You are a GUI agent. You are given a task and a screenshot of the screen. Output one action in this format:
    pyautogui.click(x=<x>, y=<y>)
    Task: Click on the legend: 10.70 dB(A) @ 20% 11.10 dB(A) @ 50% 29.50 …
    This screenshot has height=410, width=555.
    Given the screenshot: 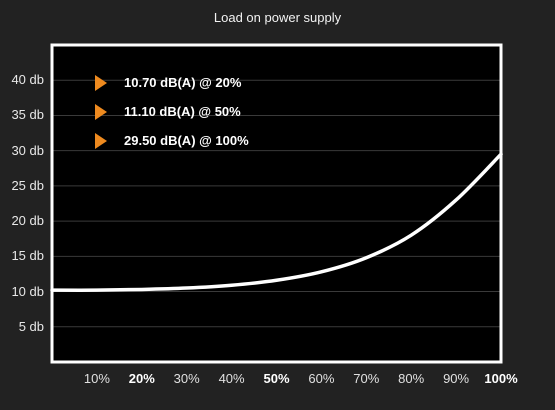 What is the action you would take?
    pyautogui.click(x=172, y=111)
    